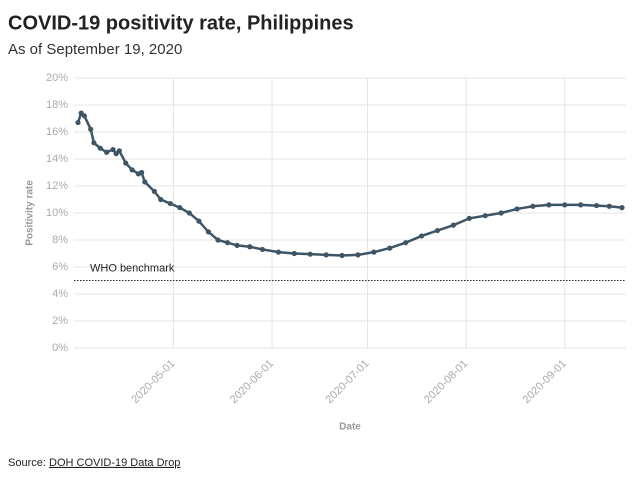 Image resolution: width=634 pixels, height=481 pixels. What do you see at coordinates (95, 49) in the screenshot?
I see `chart-subtitle: As of September 19, 2020` at bounding box center [95, 49].